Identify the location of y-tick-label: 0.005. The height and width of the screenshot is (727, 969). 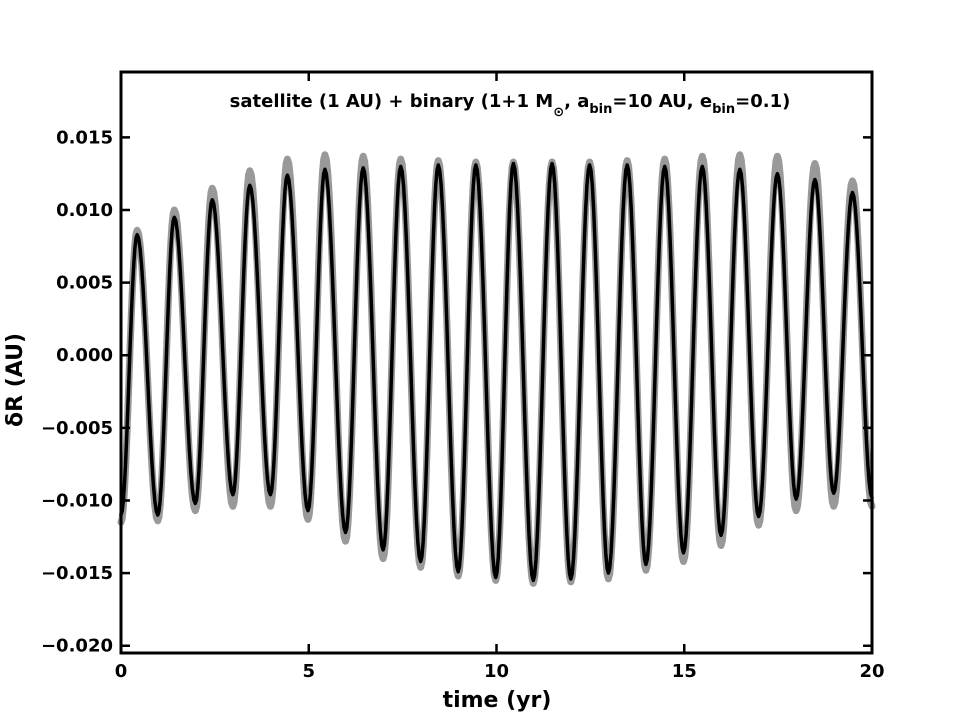
(84, 283).